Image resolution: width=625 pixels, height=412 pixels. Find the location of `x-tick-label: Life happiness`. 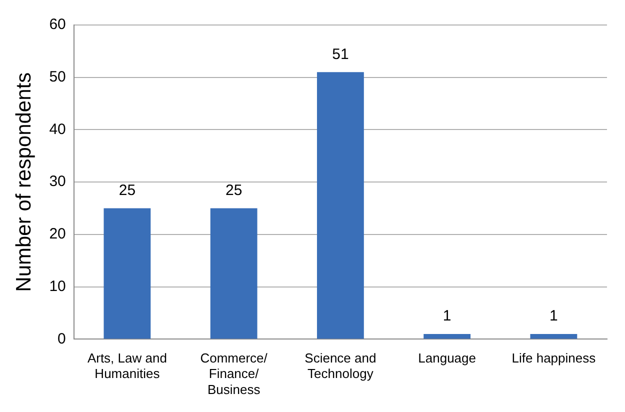

x-tick-label: Life happiness is located at coordinates (554, 358).